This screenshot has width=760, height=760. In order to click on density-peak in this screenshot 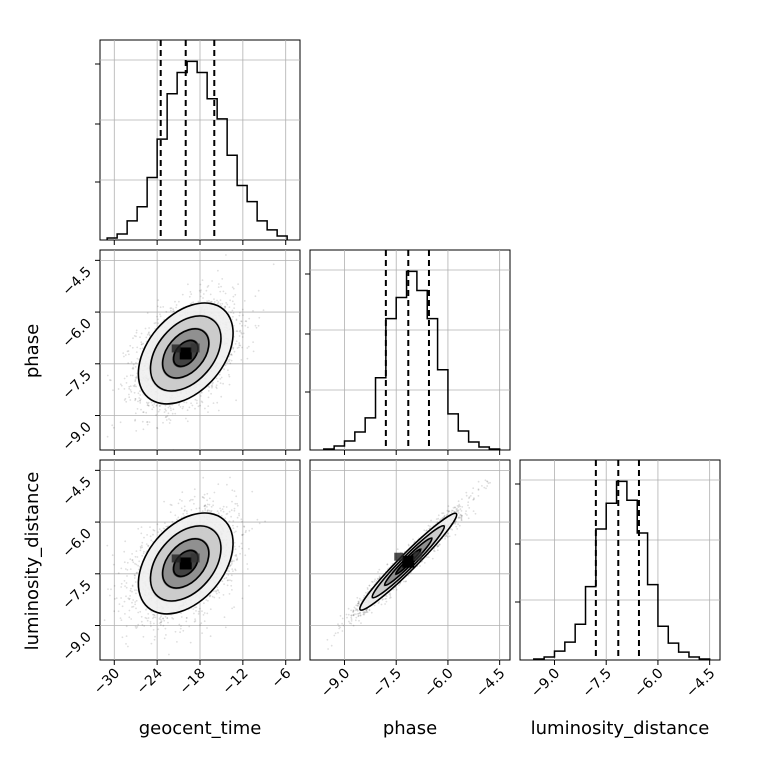, I will do `click(185, 353)`.